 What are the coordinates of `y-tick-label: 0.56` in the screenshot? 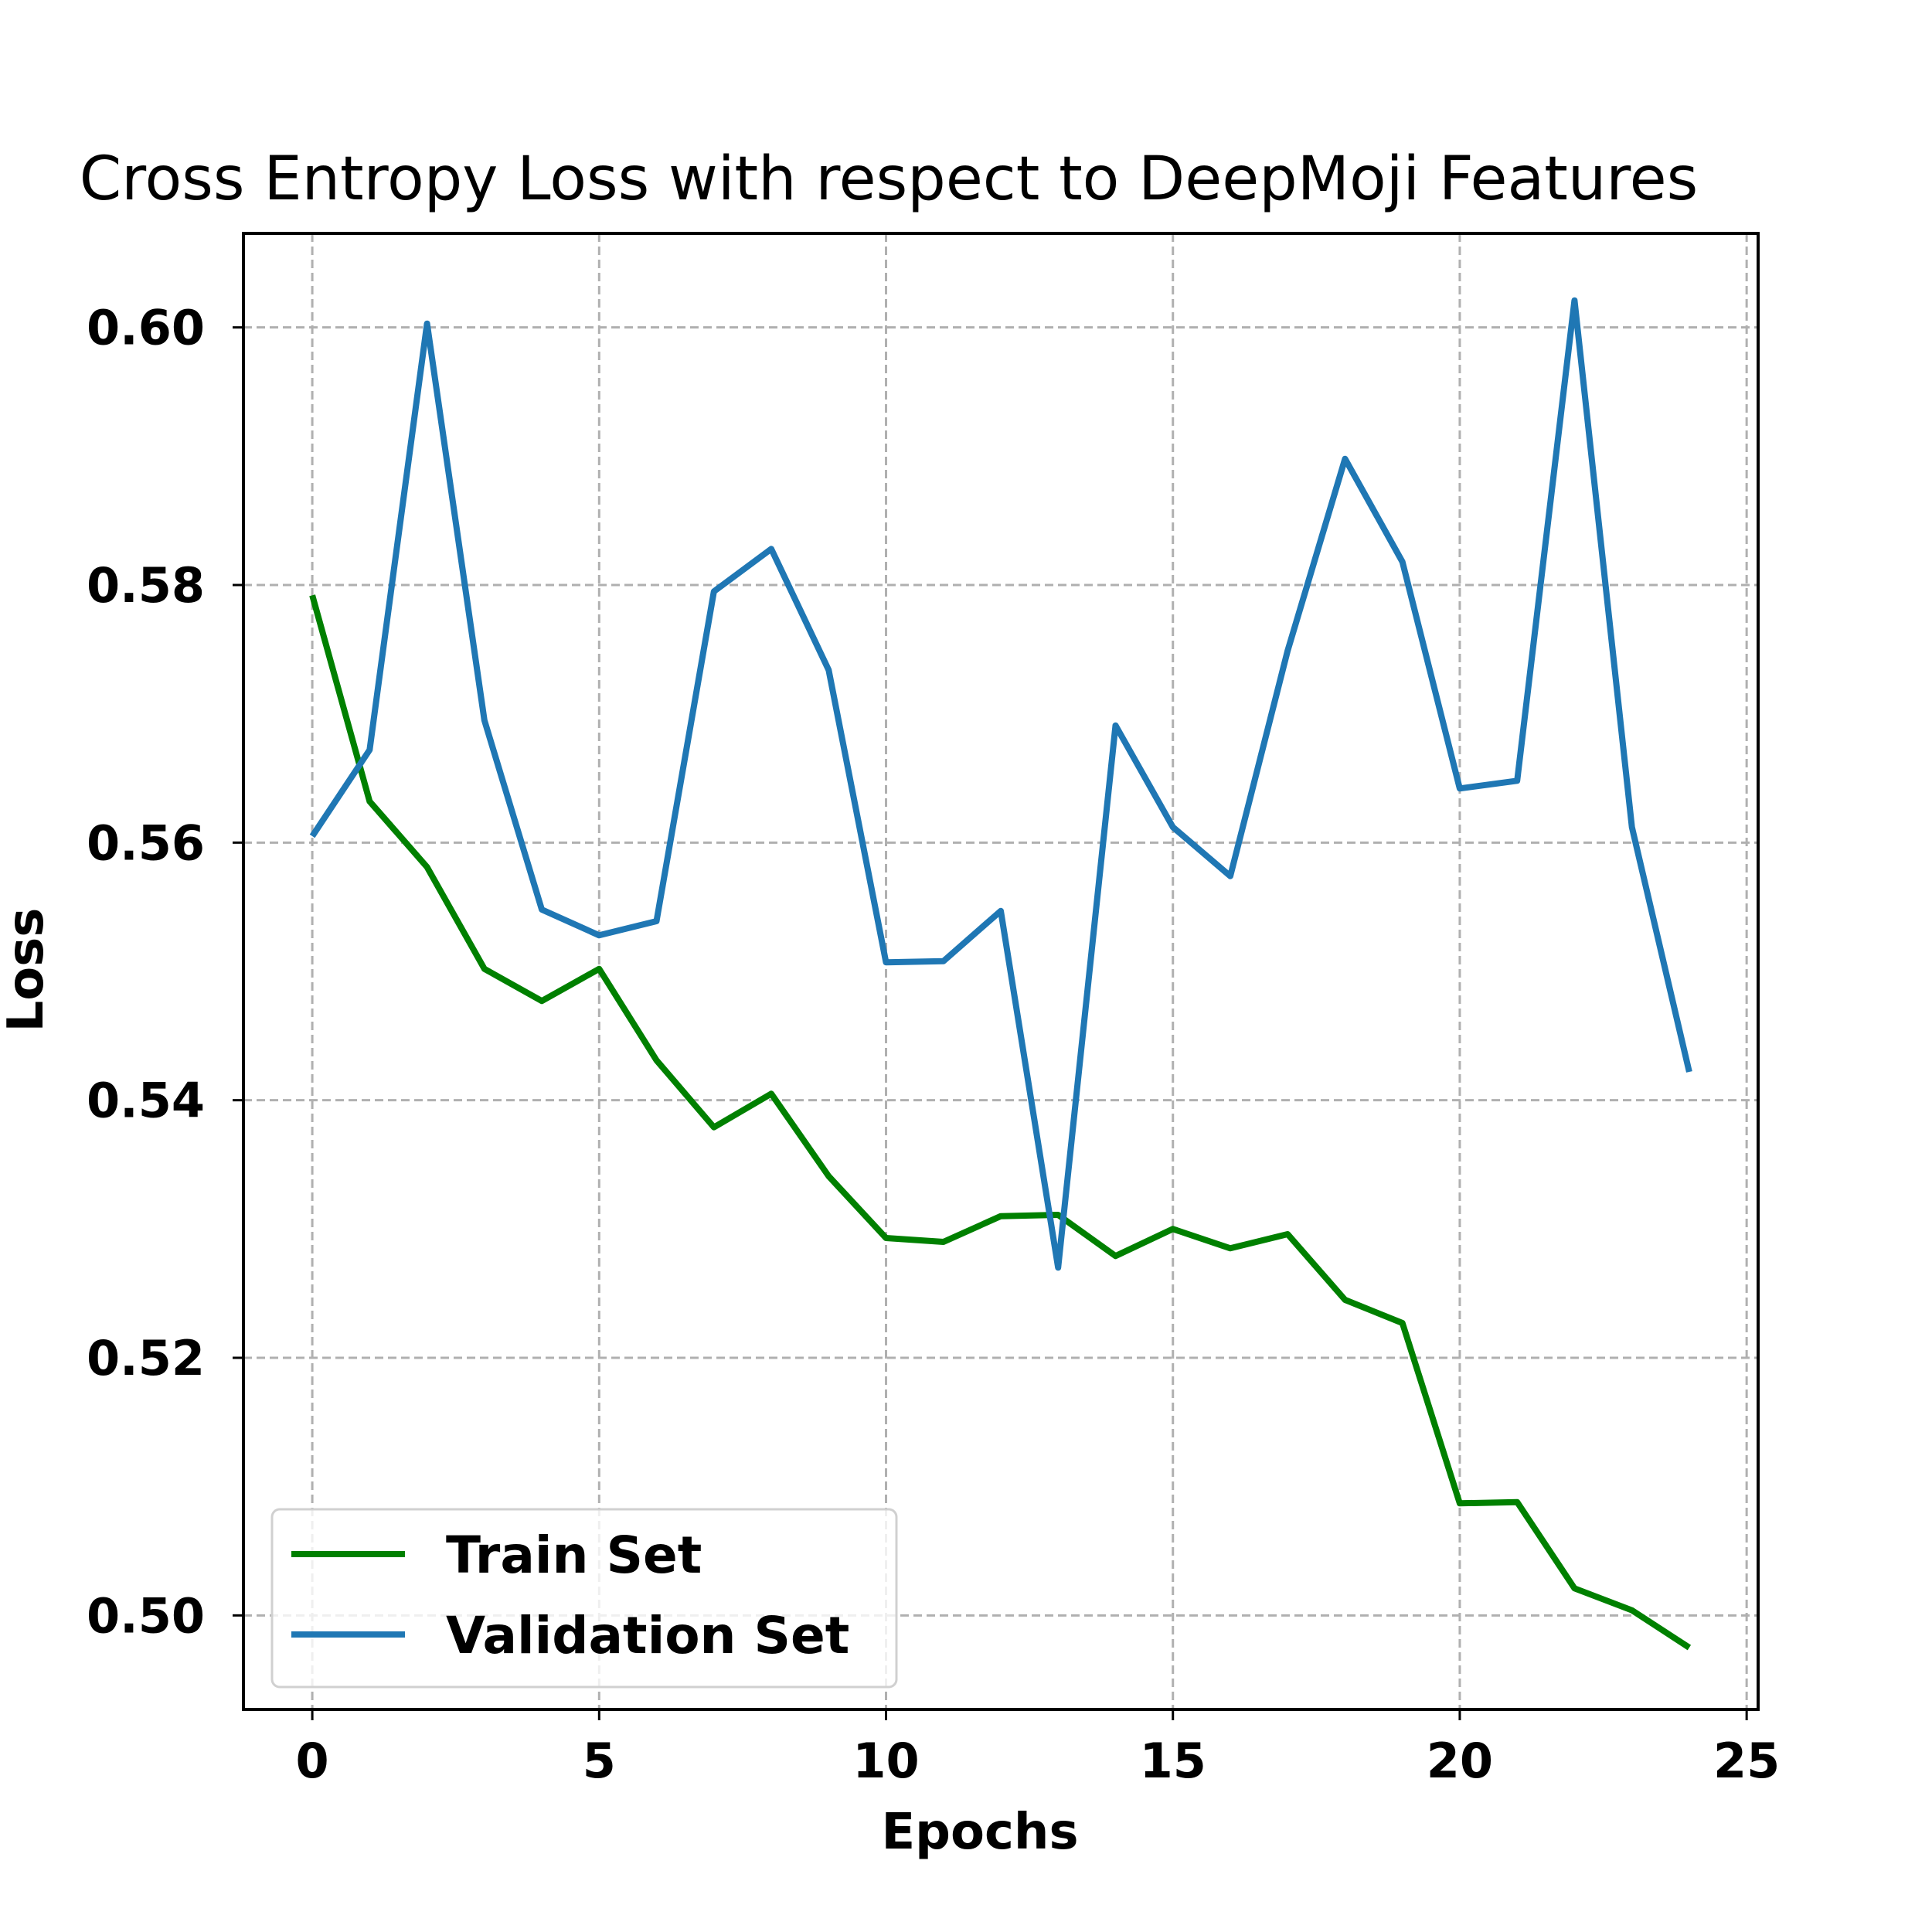 It's located at (146, 843).